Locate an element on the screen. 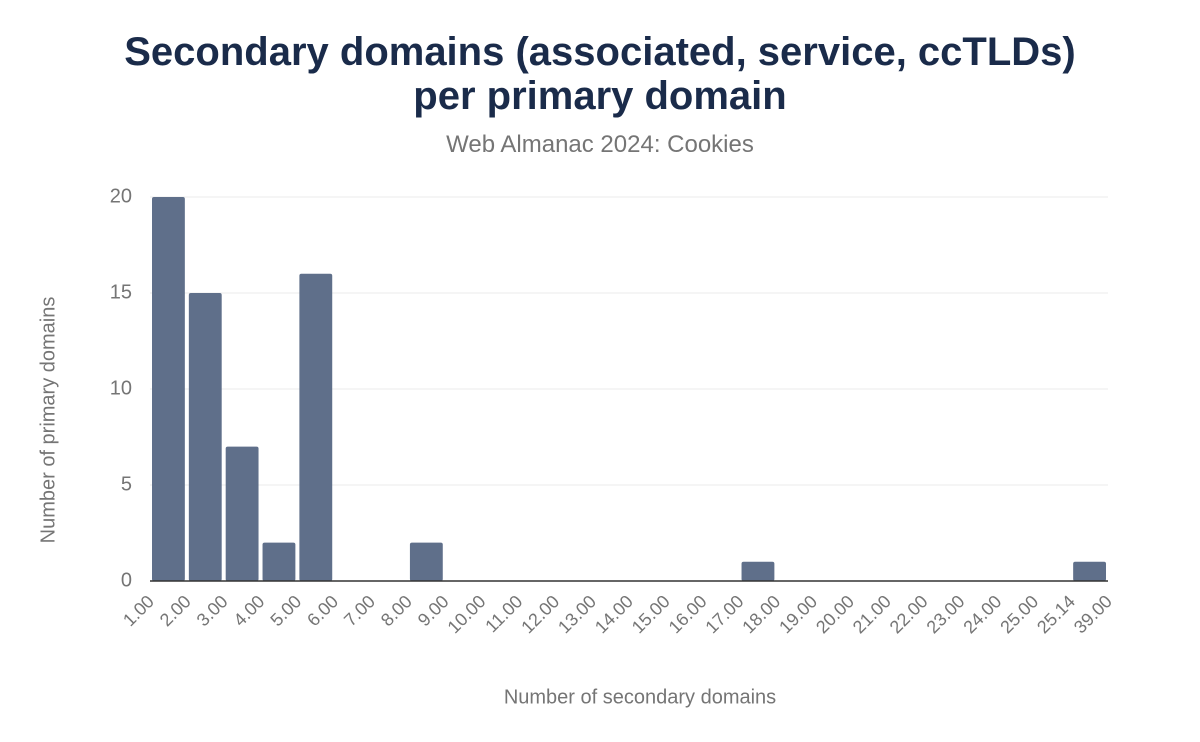 The width and height of the screenshot is (1200, 742). y-tick-label: 20 is located at coordinates (121, 196).